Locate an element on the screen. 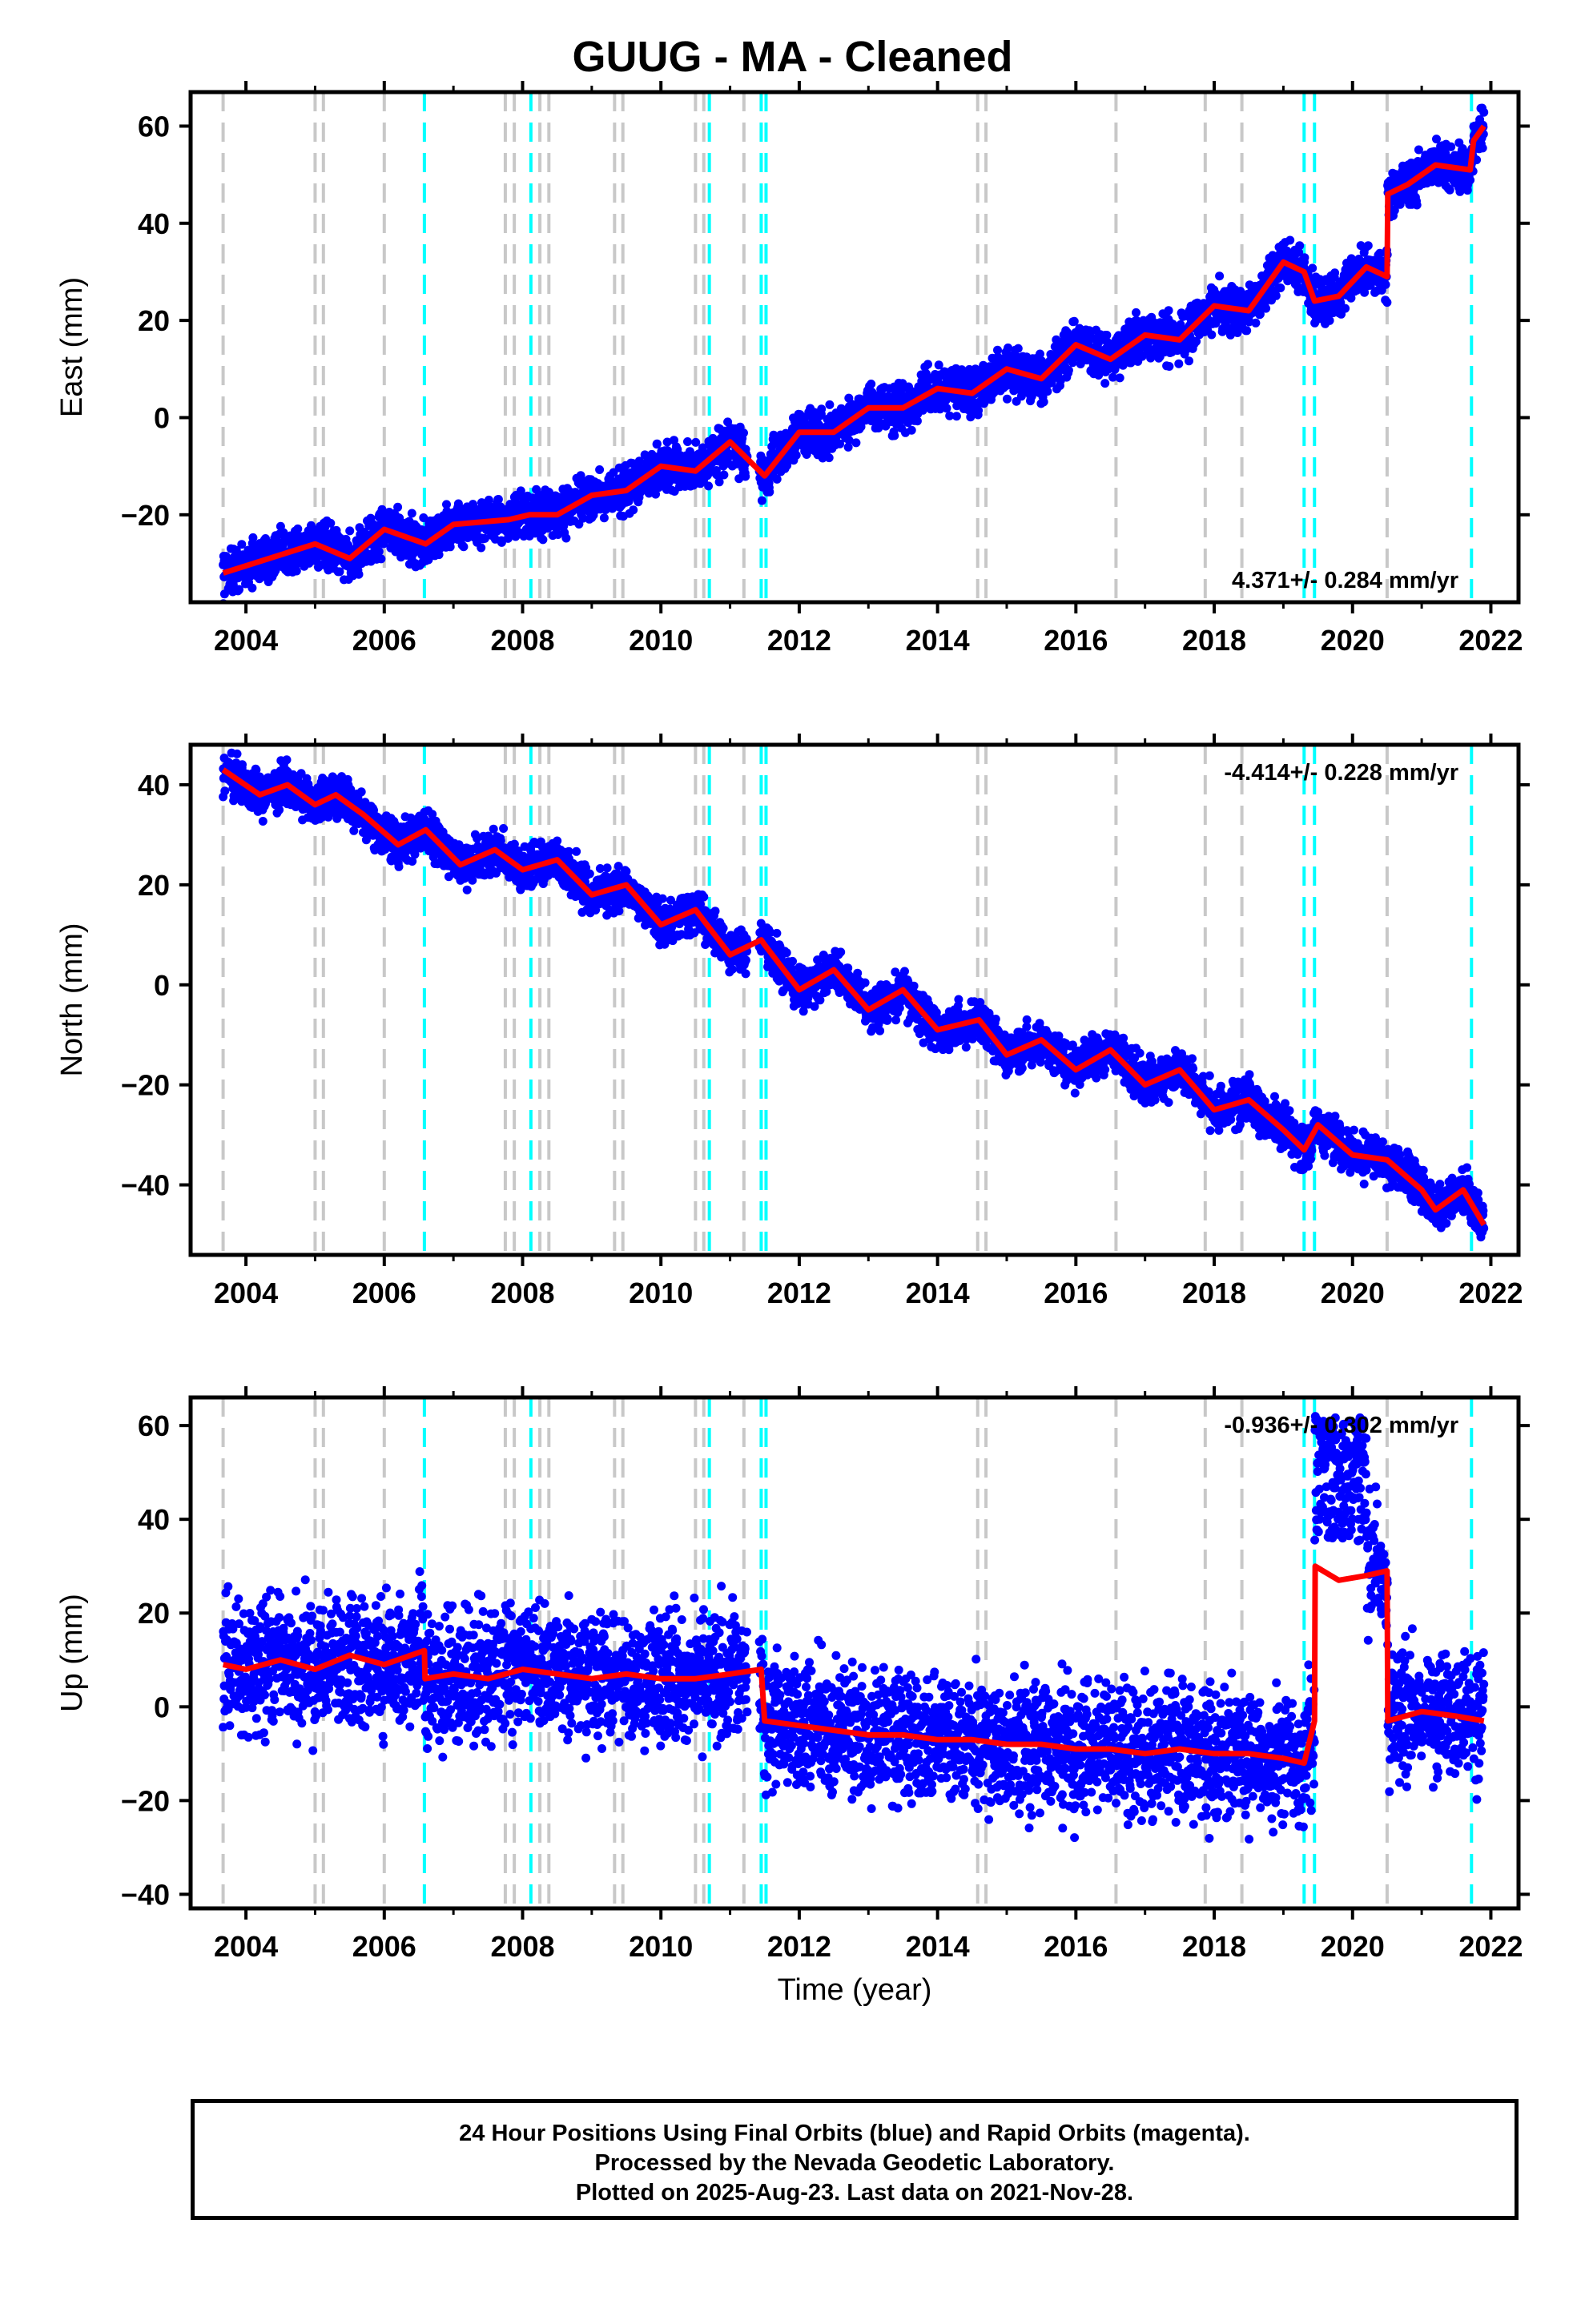 This screenshot has width=1585, height=2324. y-axis-title: East (mm) is located at coordinates (72, 347).